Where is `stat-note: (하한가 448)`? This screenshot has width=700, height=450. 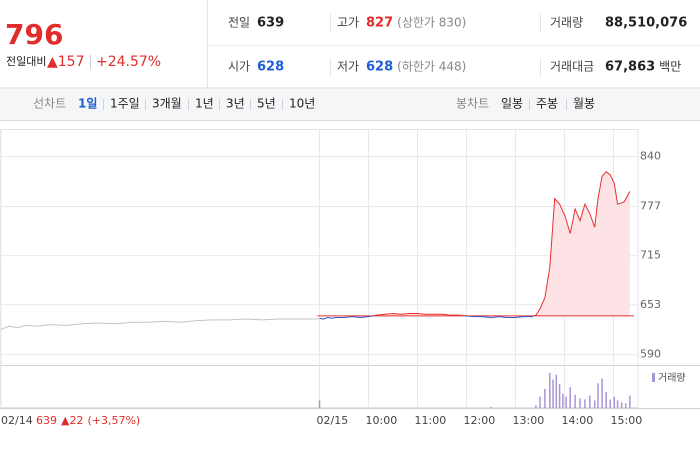 stat-note: (하한가 448) is located at coordinates (431, 67).